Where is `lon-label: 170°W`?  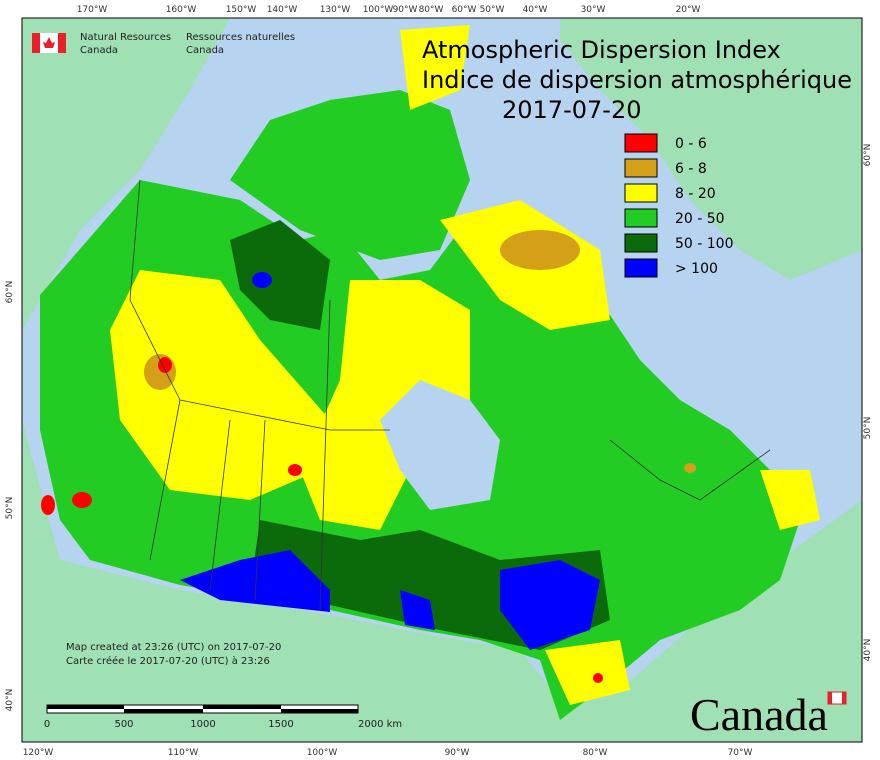
lon-label: 170°W is located at coordinates (92, 10).